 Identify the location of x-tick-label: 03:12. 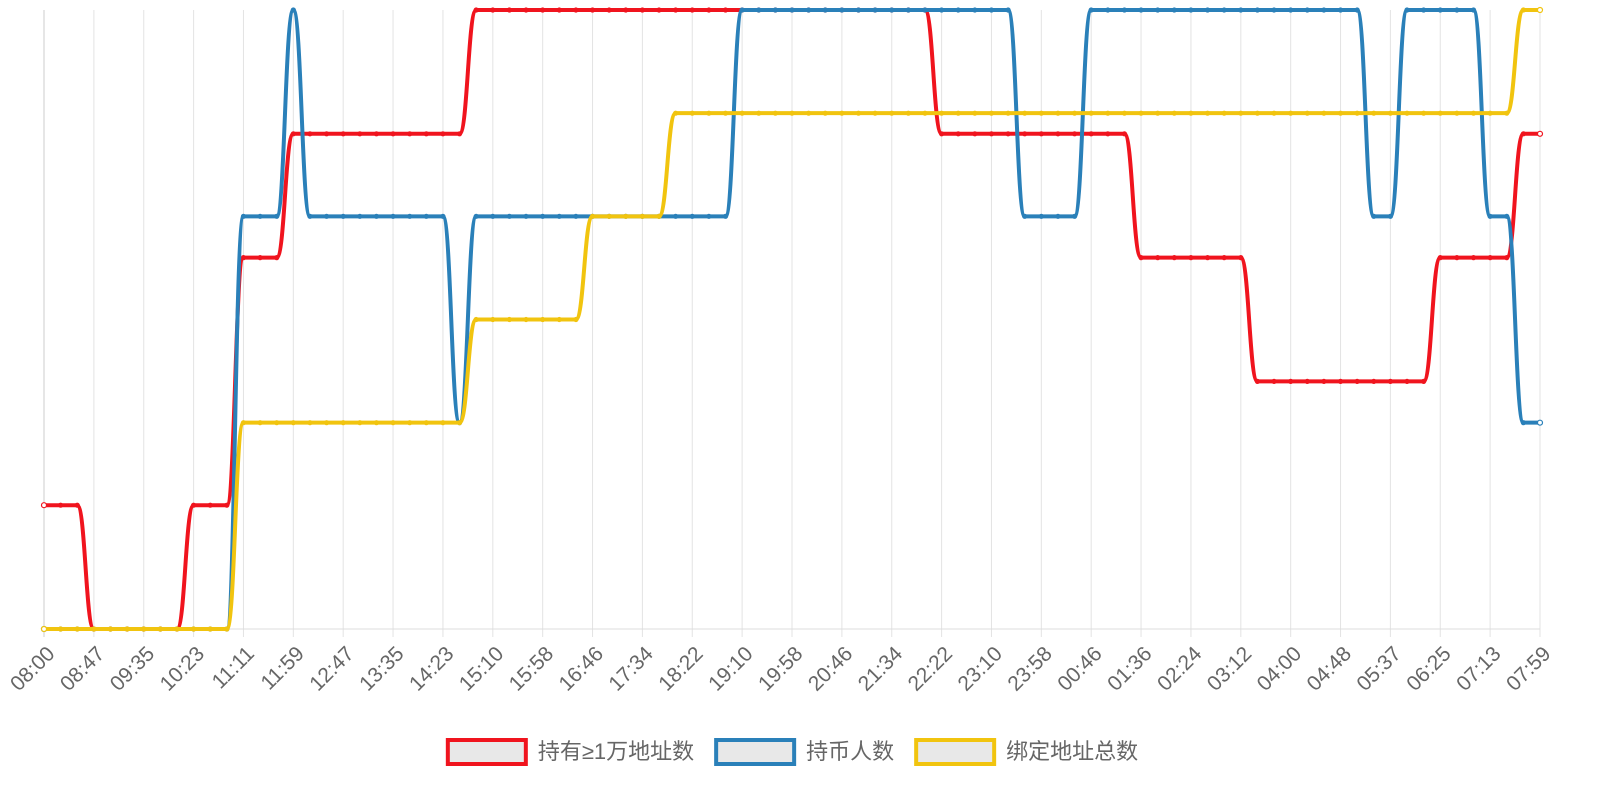
(1229, 668).